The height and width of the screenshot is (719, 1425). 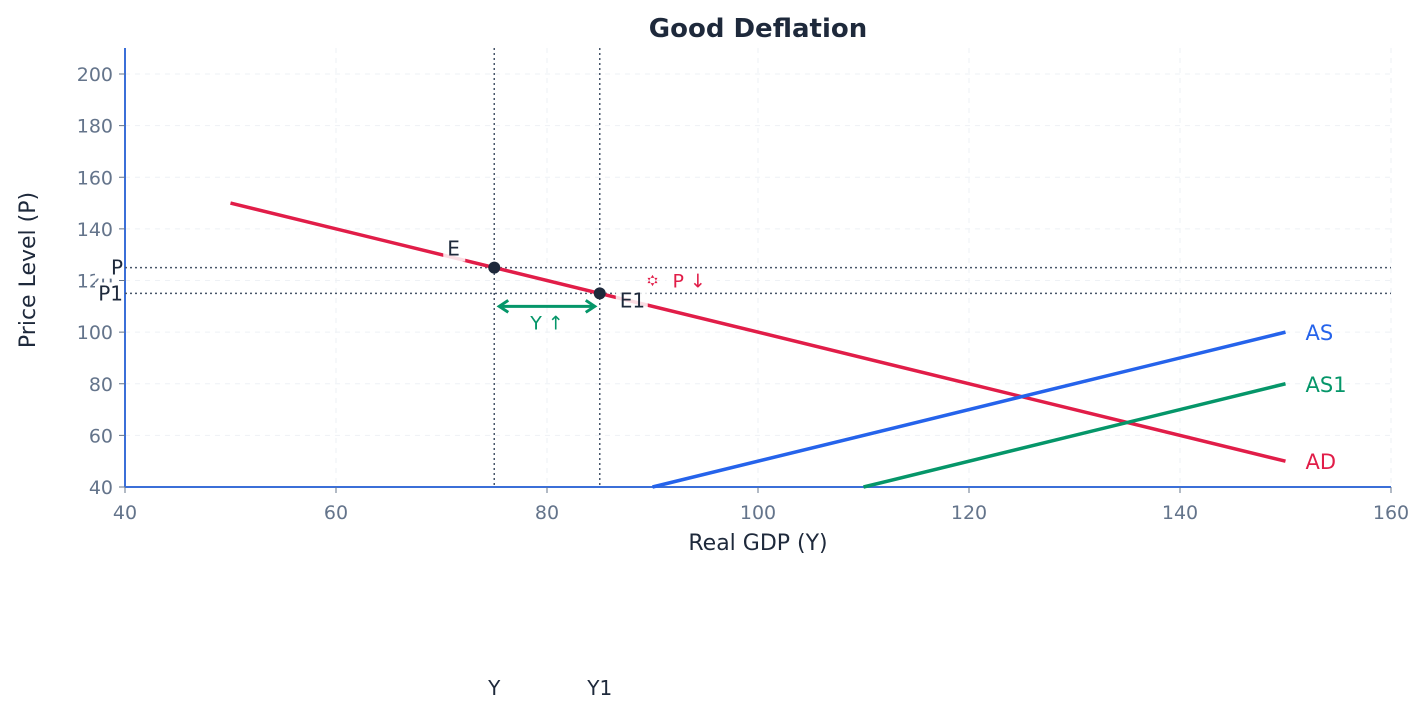 I want to click on y-tick-label: 160, so click(x=95, y=178).